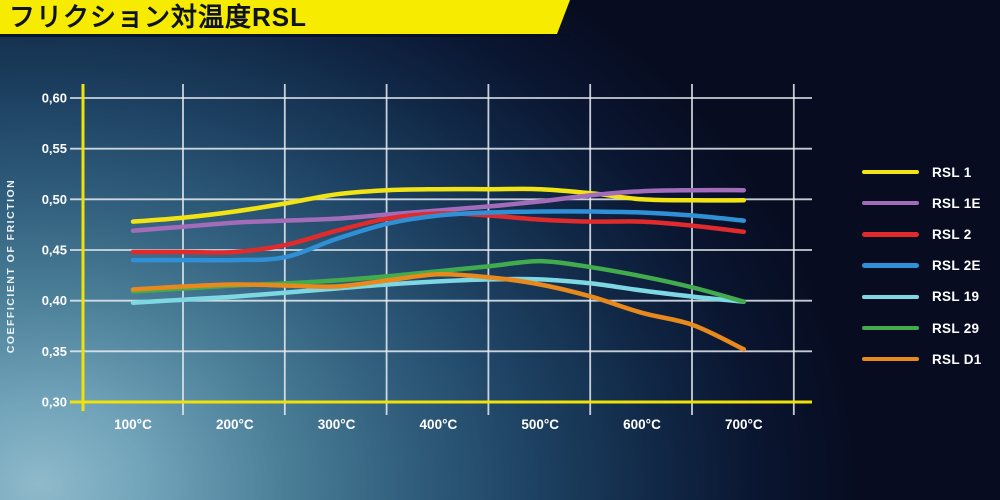 The image size is (1000, 500). Describe the element at coordinates (744, 424) in the screenshot. I see `x-tick-label: 700°C` at that location.